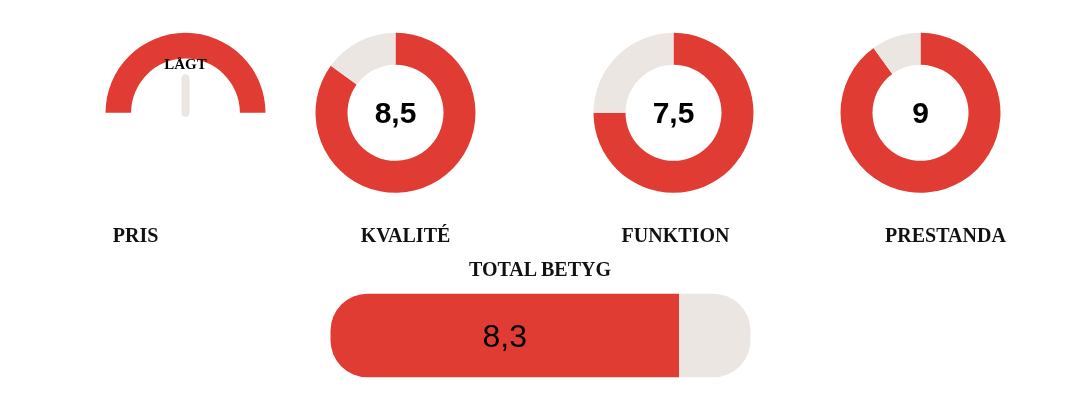 The image size is (1080, 409). Describe the element at coordinates (540, 268) in the screenshot. I see `chart-title: TOTAL BETYG` at that location.